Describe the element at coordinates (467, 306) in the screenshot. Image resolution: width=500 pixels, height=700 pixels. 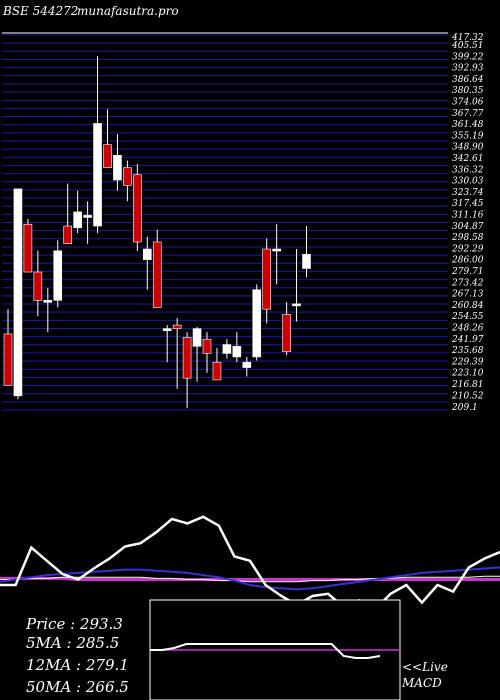
I see `tick-label: 260.84` at that location.